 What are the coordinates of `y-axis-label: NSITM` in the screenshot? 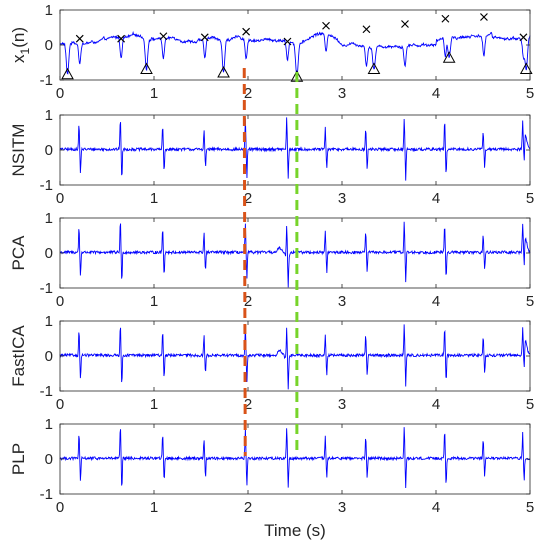 It's located at (18, 150).